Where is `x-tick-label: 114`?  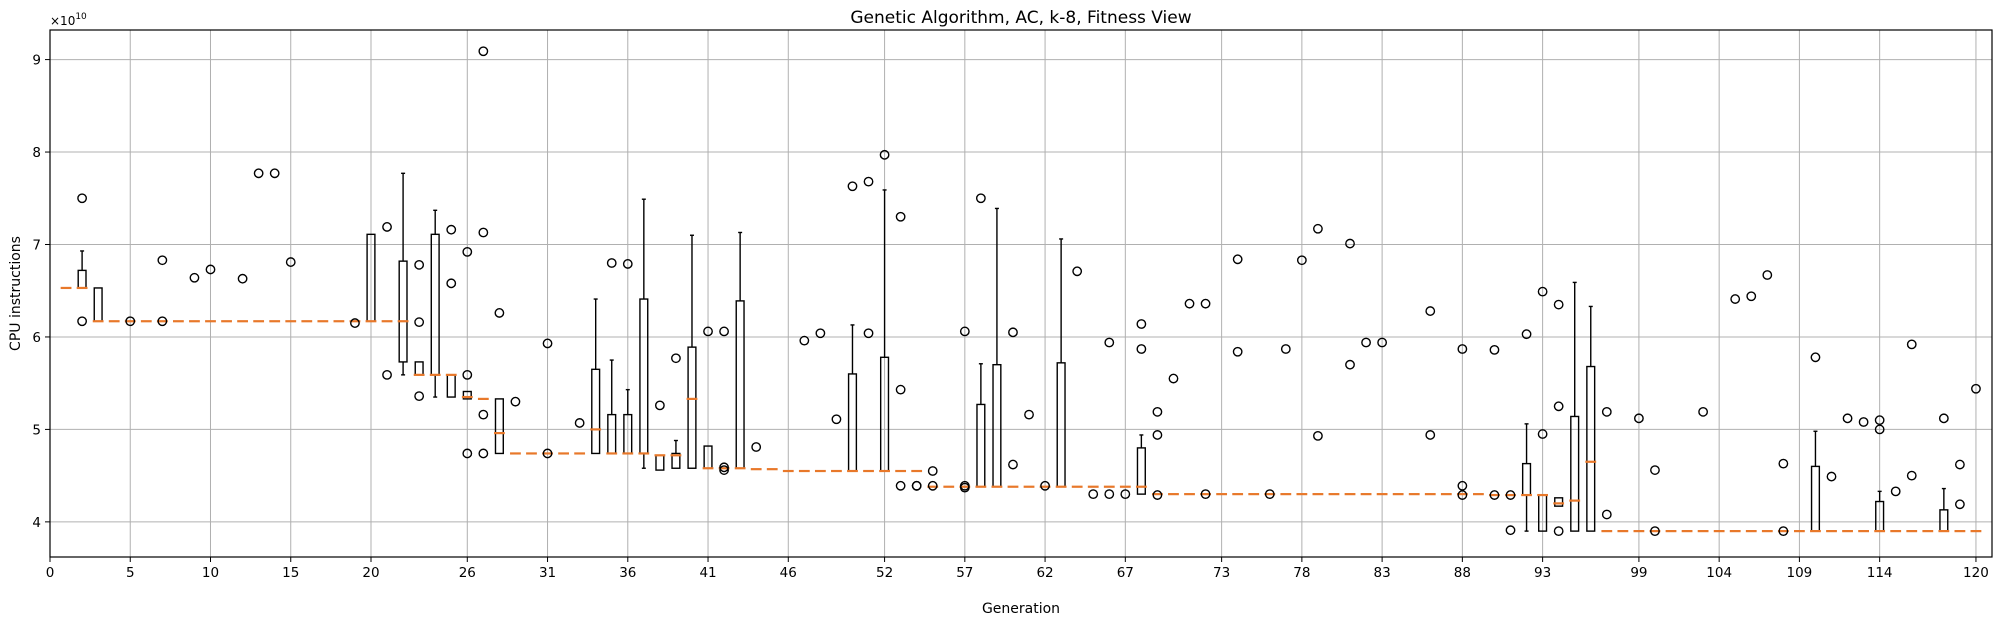
x-tick-label: 114 is located at coordinates (1880, 573).